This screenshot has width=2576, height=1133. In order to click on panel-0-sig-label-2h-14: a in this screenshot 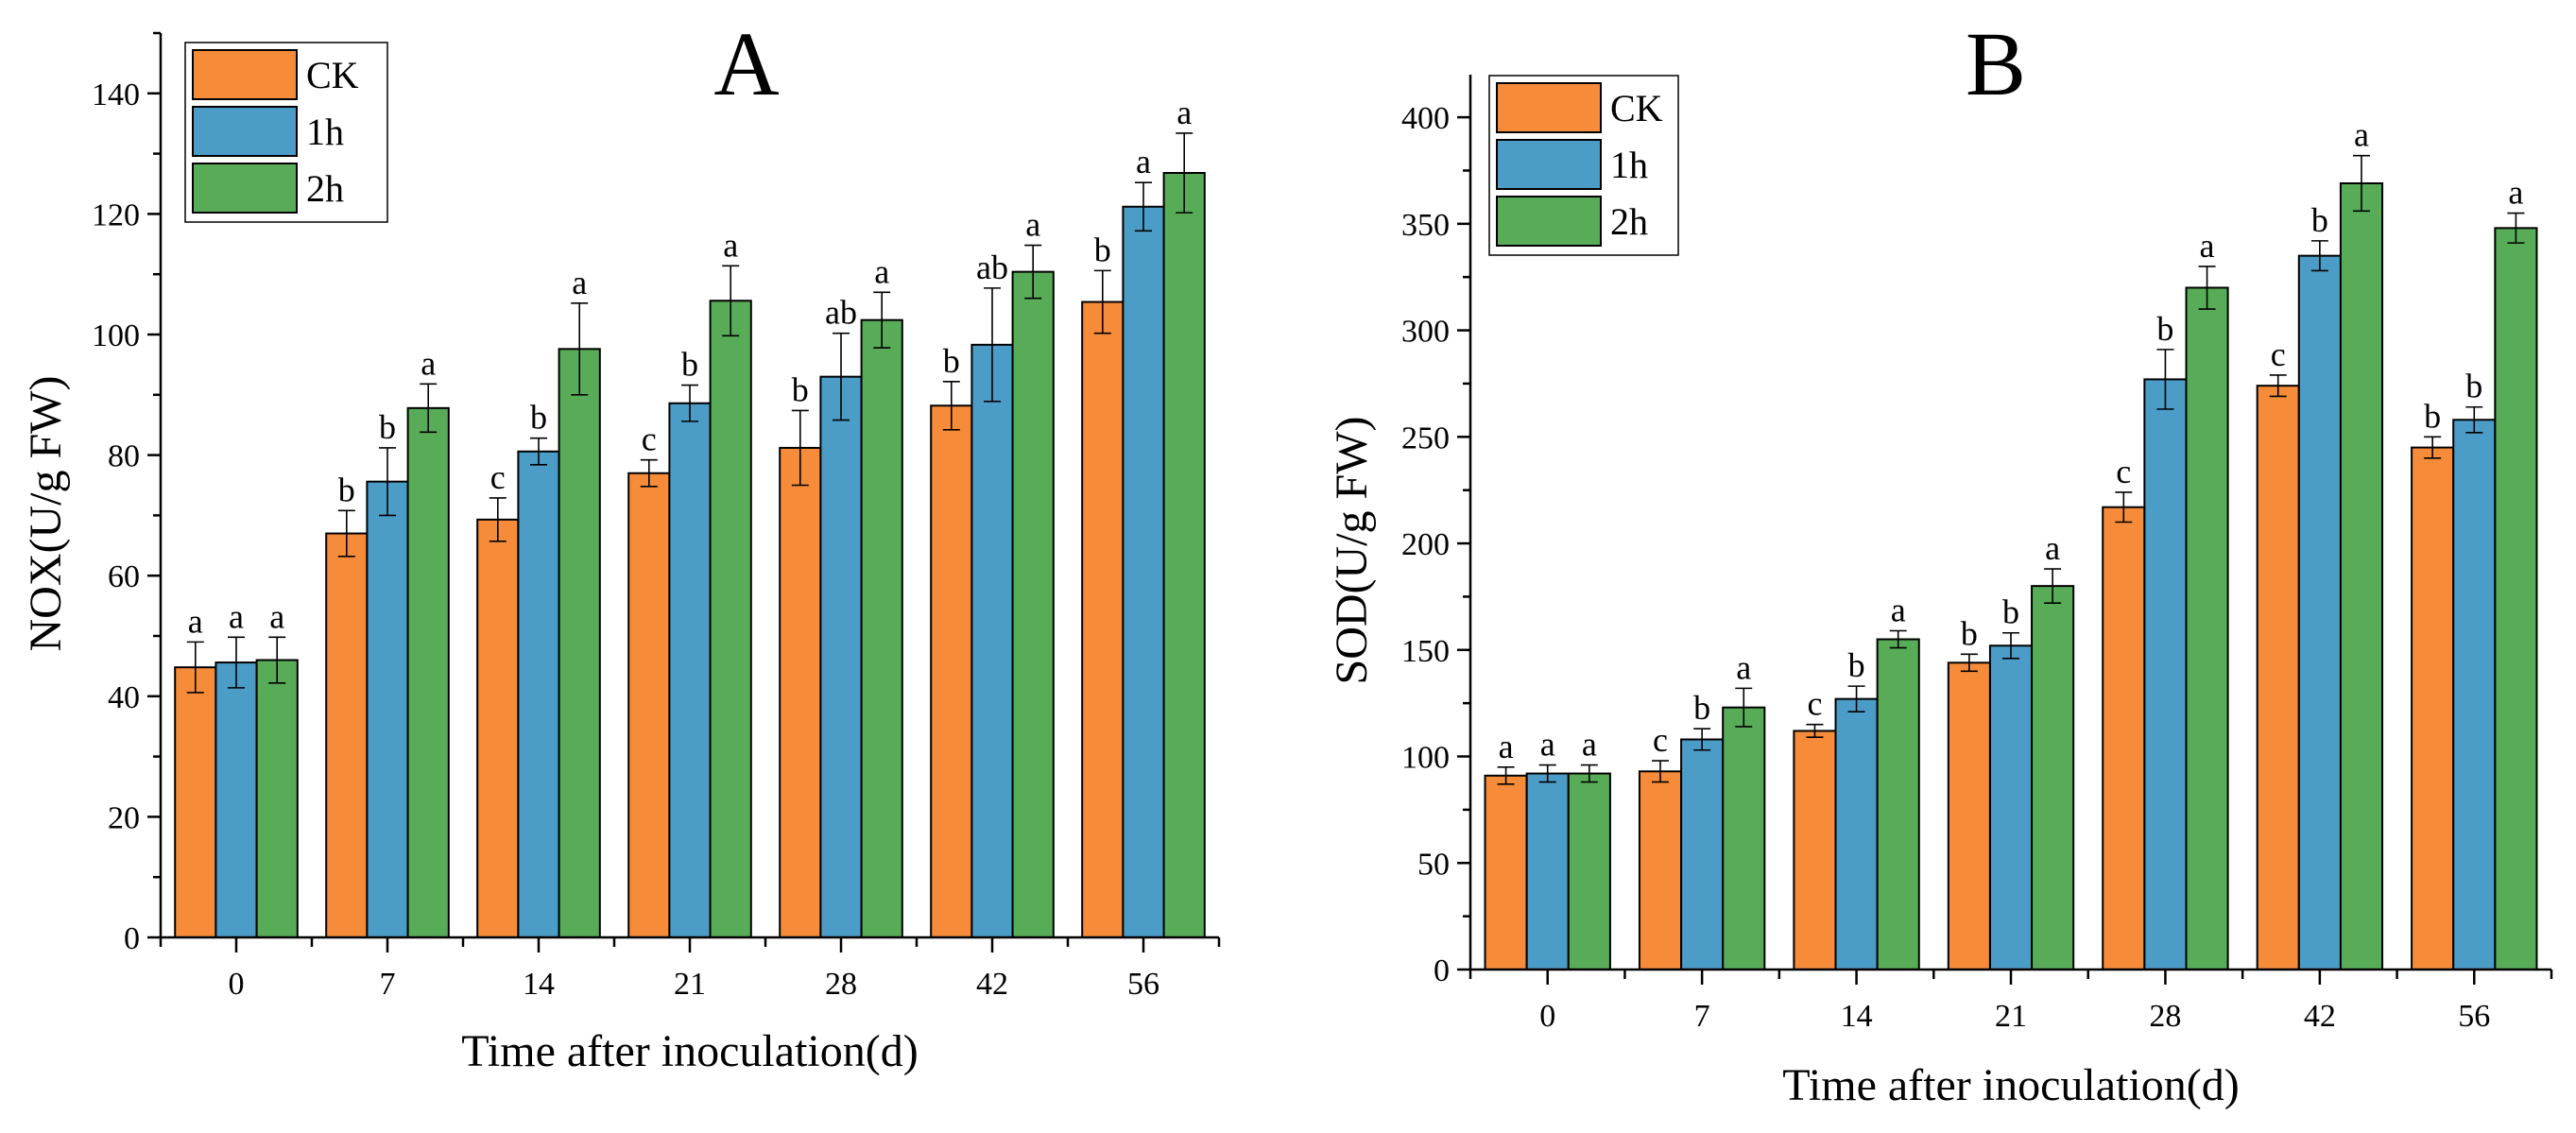, I will do `click(579, 282)`.